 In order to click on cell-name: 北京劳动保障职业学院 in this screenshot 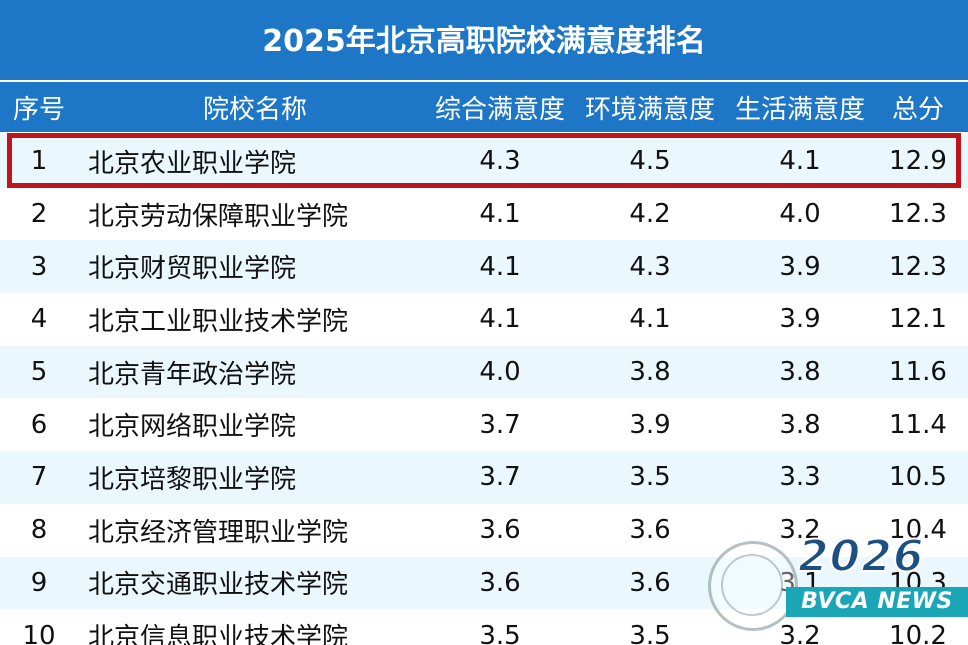, I will do `click(218, 216)`.